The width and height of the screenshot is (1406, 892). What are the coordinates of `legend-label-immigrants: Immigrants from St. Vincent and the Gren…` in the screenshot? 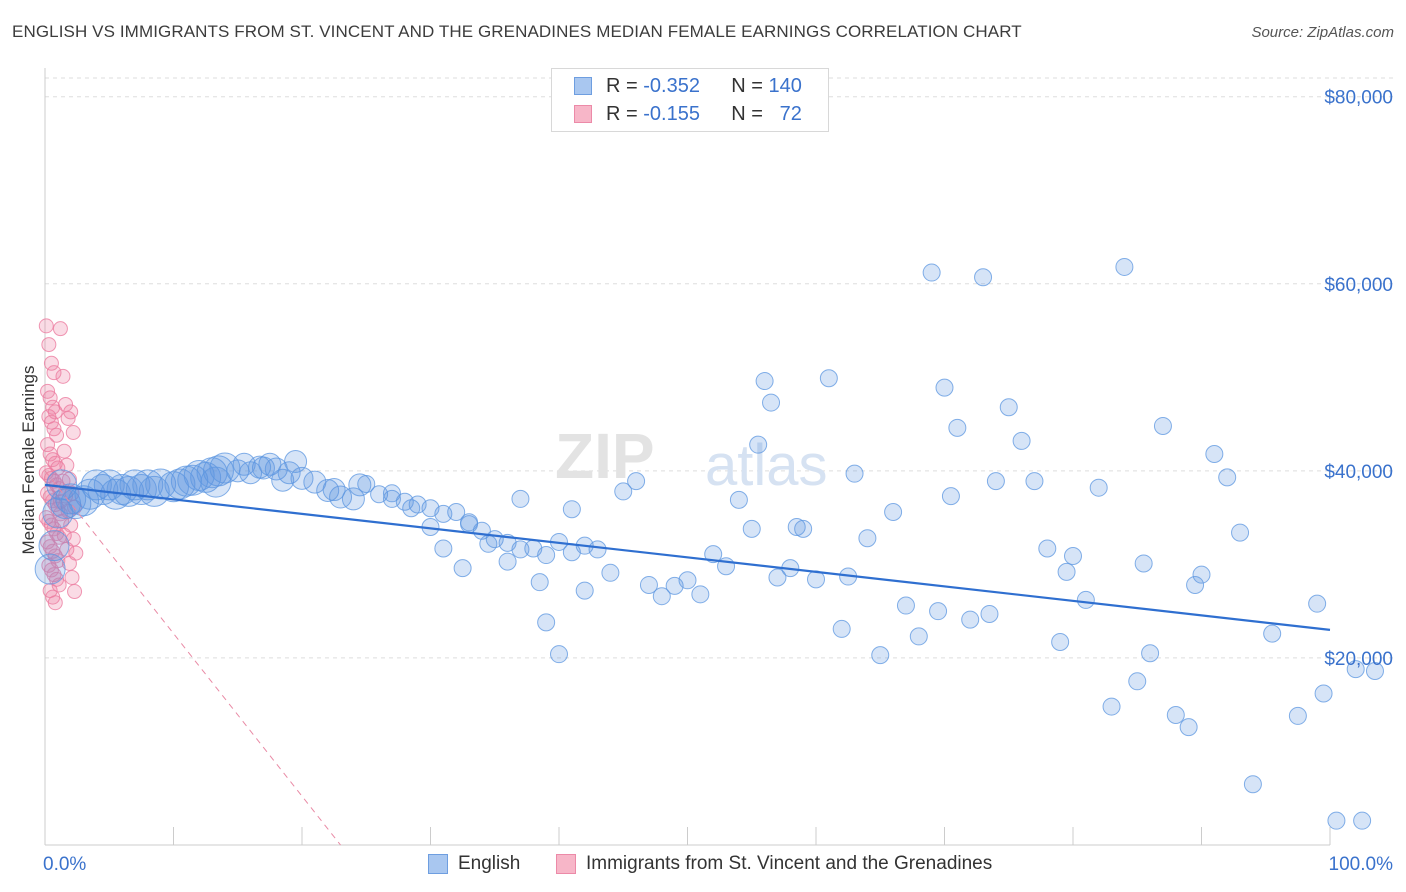 It's located at (789, 863).